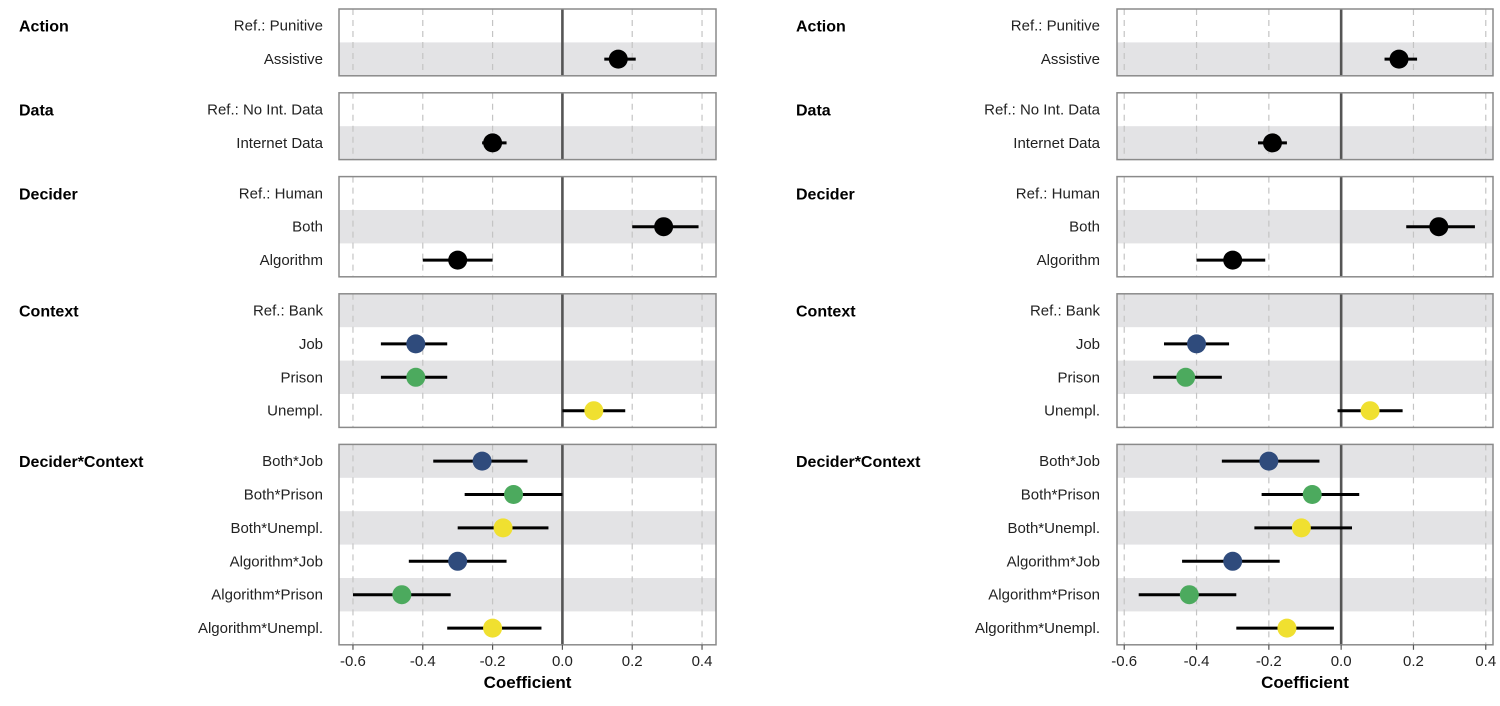 Image resolution: width=1500 pixels, height=706 pixels. What do you see at coordinates (44, 27) in the screenshot?
I see `group-label: Action` at bounding box center [44, 27].